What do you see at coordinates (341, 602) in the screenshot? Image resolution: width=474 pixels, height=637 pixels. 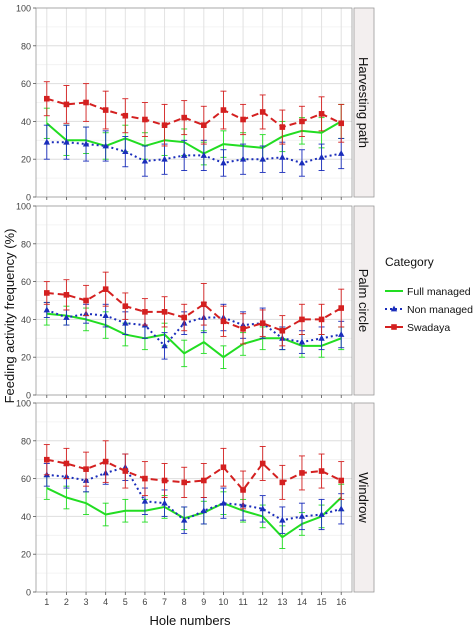 I see `x-tick-label: 16` at bounding box center [341, 602].